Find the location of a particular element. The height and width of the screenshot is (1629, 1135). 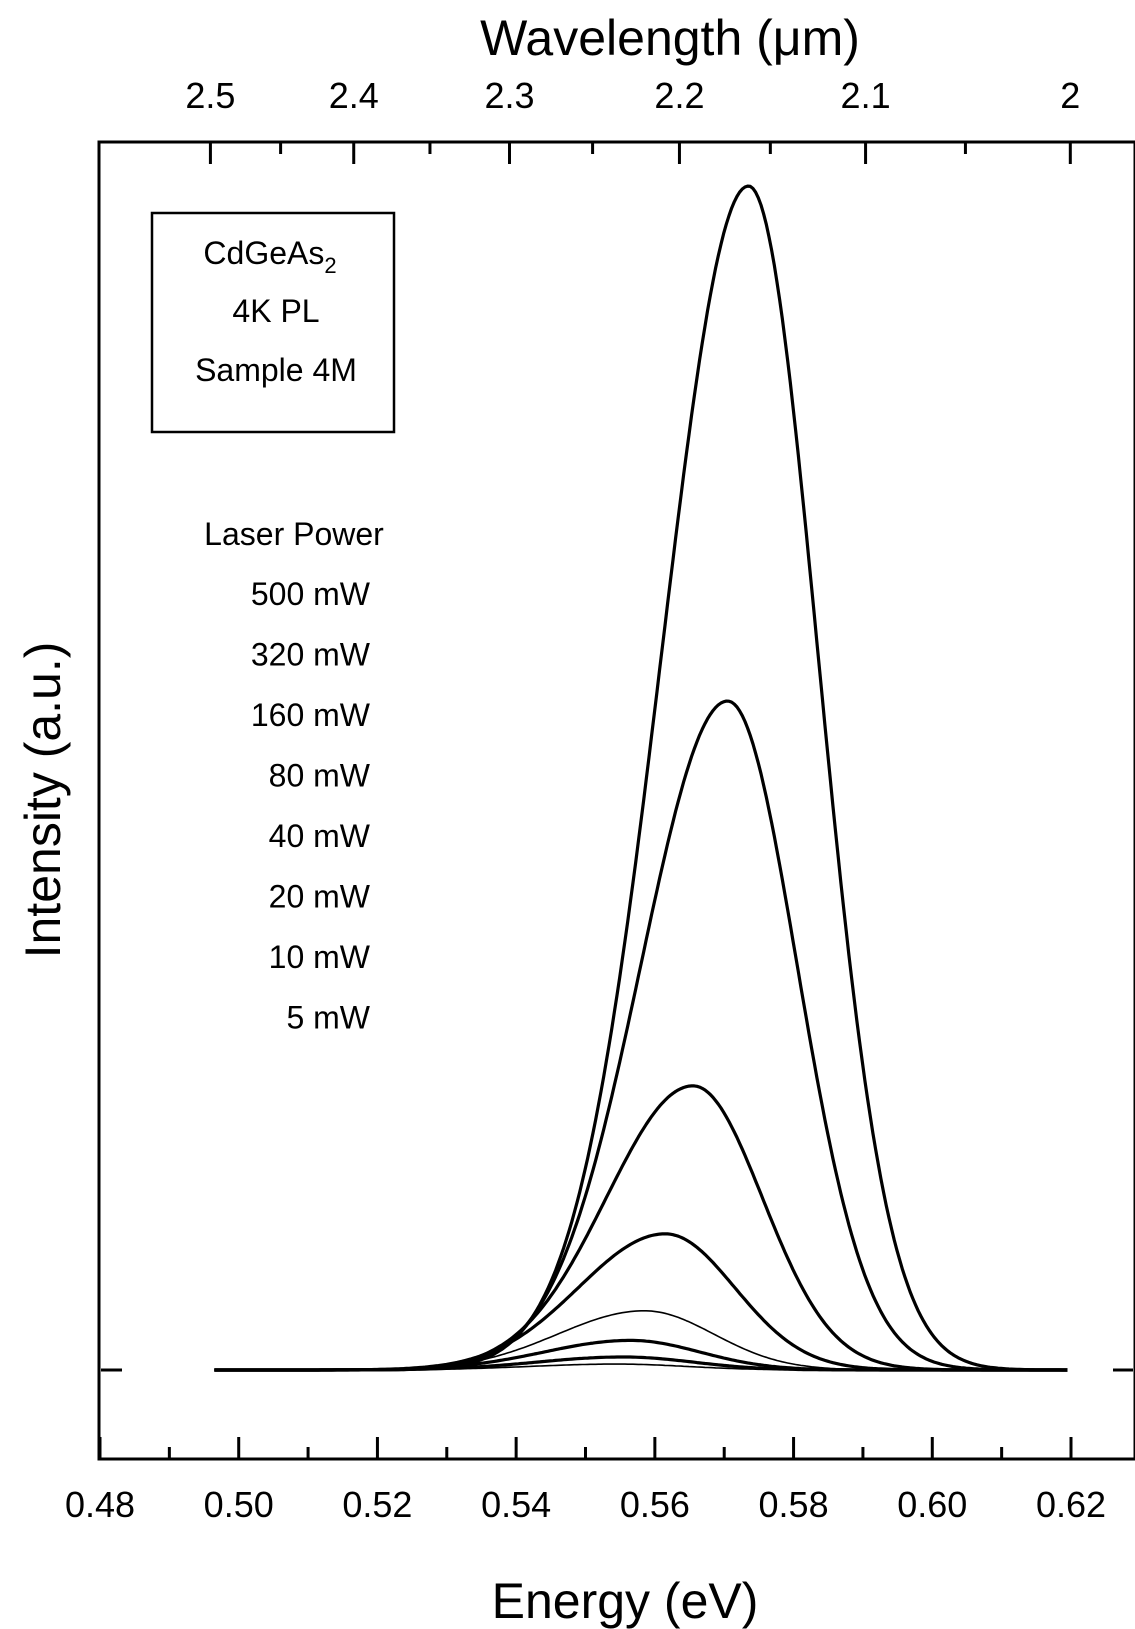

sample-box-border is located at coordinates (273, 322).